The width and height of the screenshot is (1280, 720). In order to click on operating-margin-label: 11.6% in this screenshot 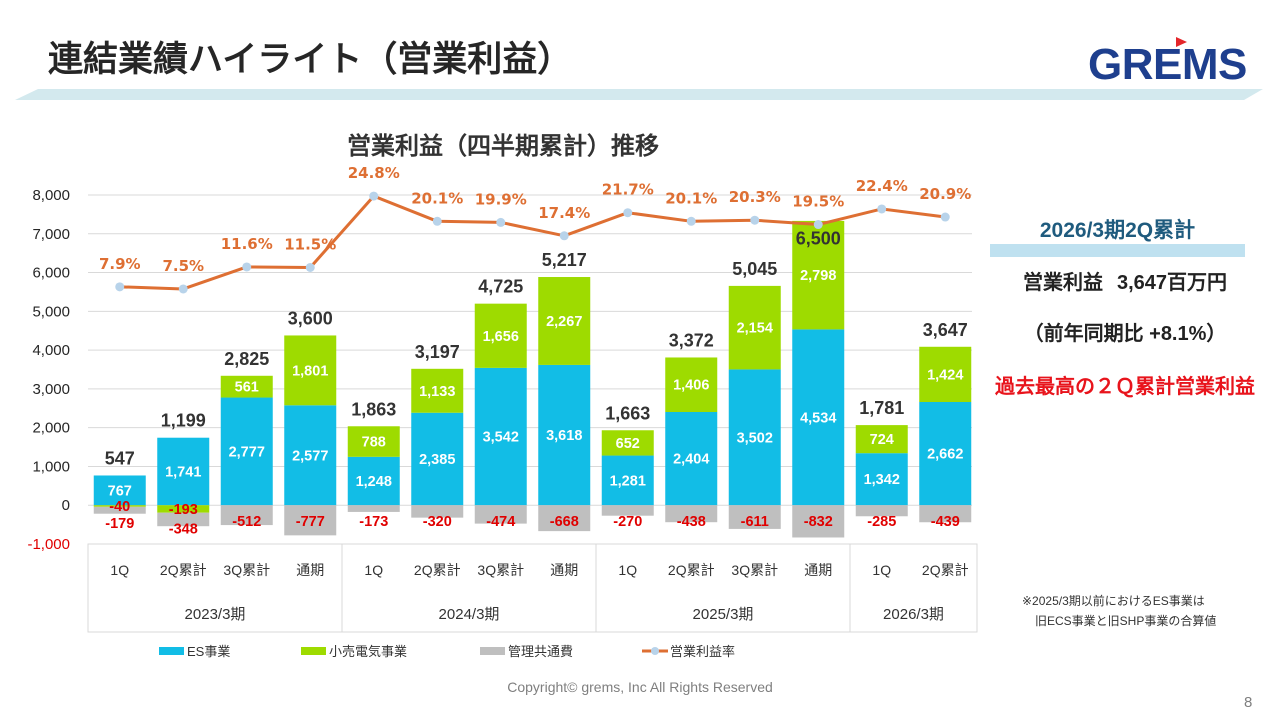, I will do `click(247, 244)`.